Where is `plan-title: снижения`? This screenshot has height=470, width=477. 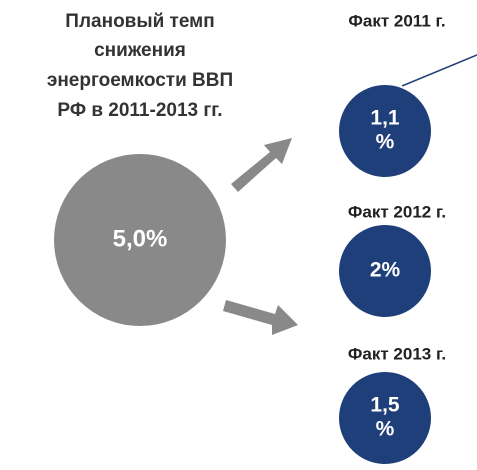 plan-title: снижения is located at coordinates (140, 50).